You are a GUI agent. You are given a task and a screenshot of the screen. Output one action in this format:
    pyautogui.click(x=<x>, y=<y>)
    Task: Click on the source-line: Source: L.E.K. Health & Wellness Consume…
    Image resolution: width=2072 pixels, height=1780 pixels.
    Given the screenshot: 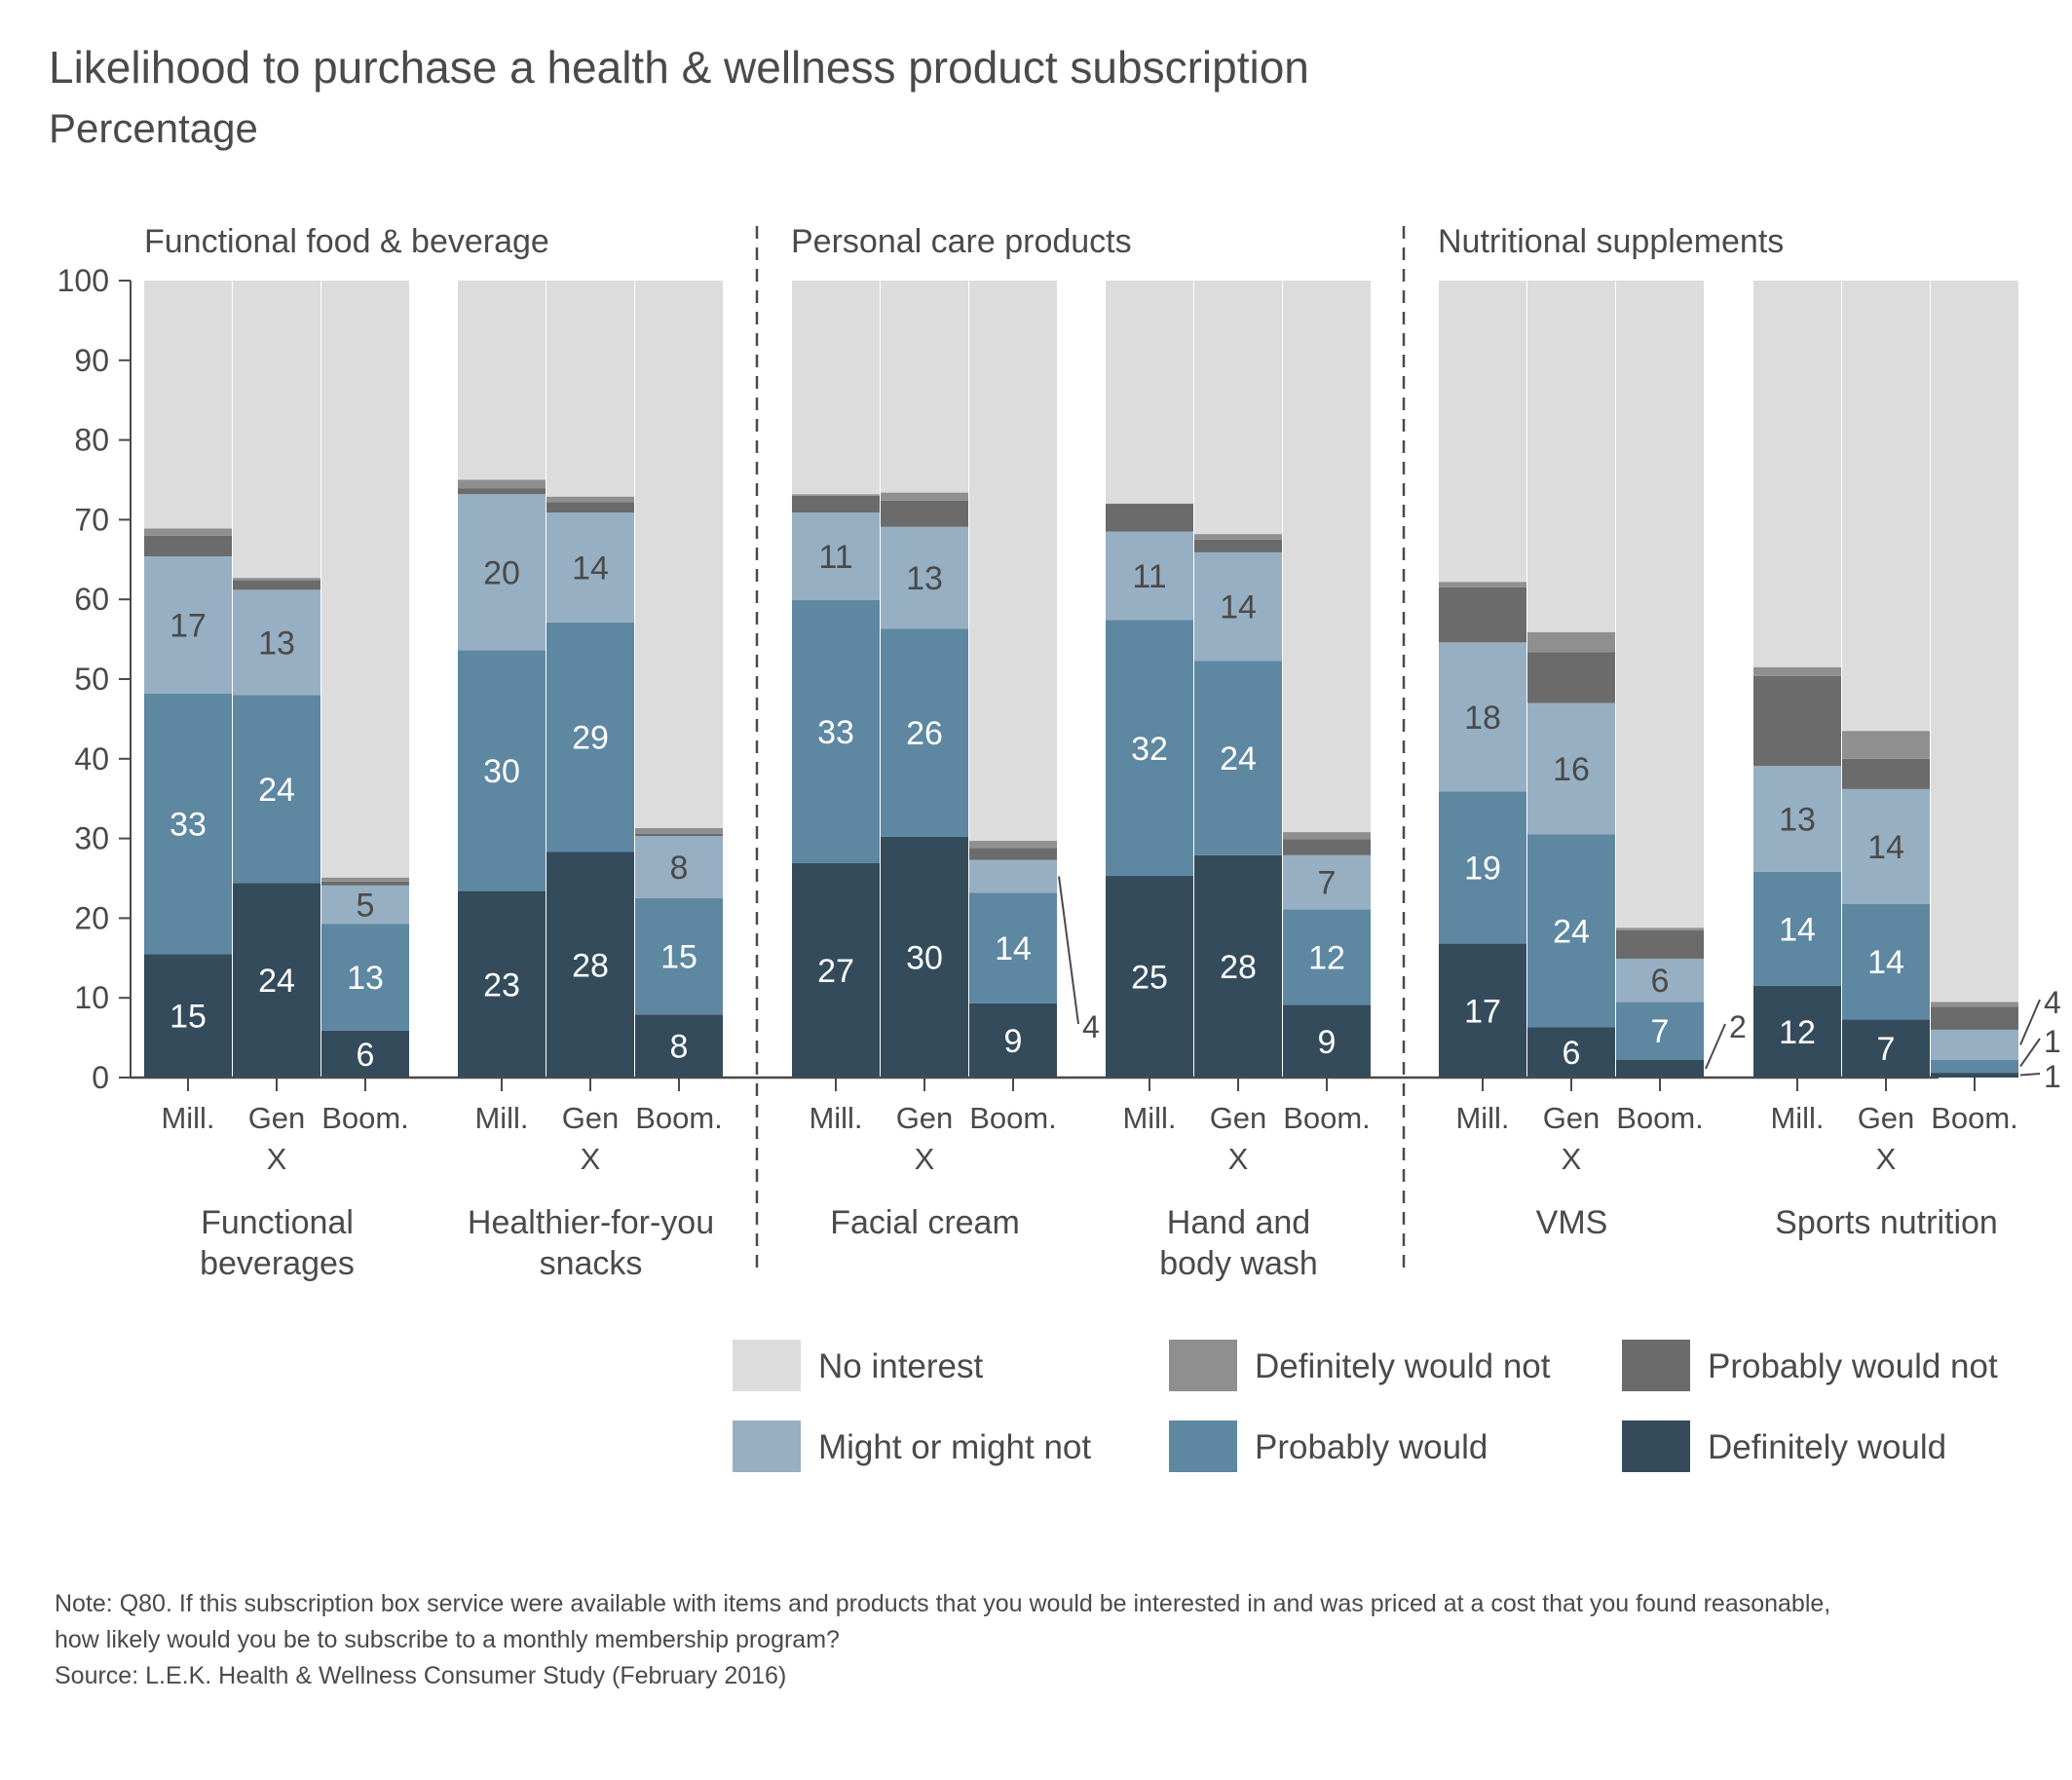 What is the action you would take?
    pyautogui.click(x=421, y=1675)
    